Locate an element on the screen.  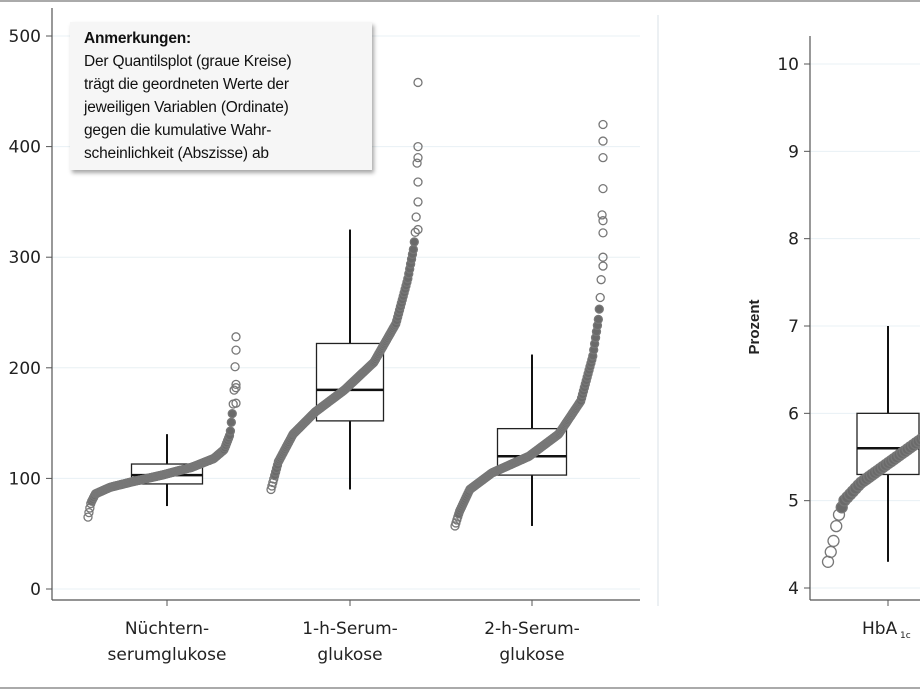
annotation-line: trägt die geordneten Werte der is located at coordinates (186, 84).